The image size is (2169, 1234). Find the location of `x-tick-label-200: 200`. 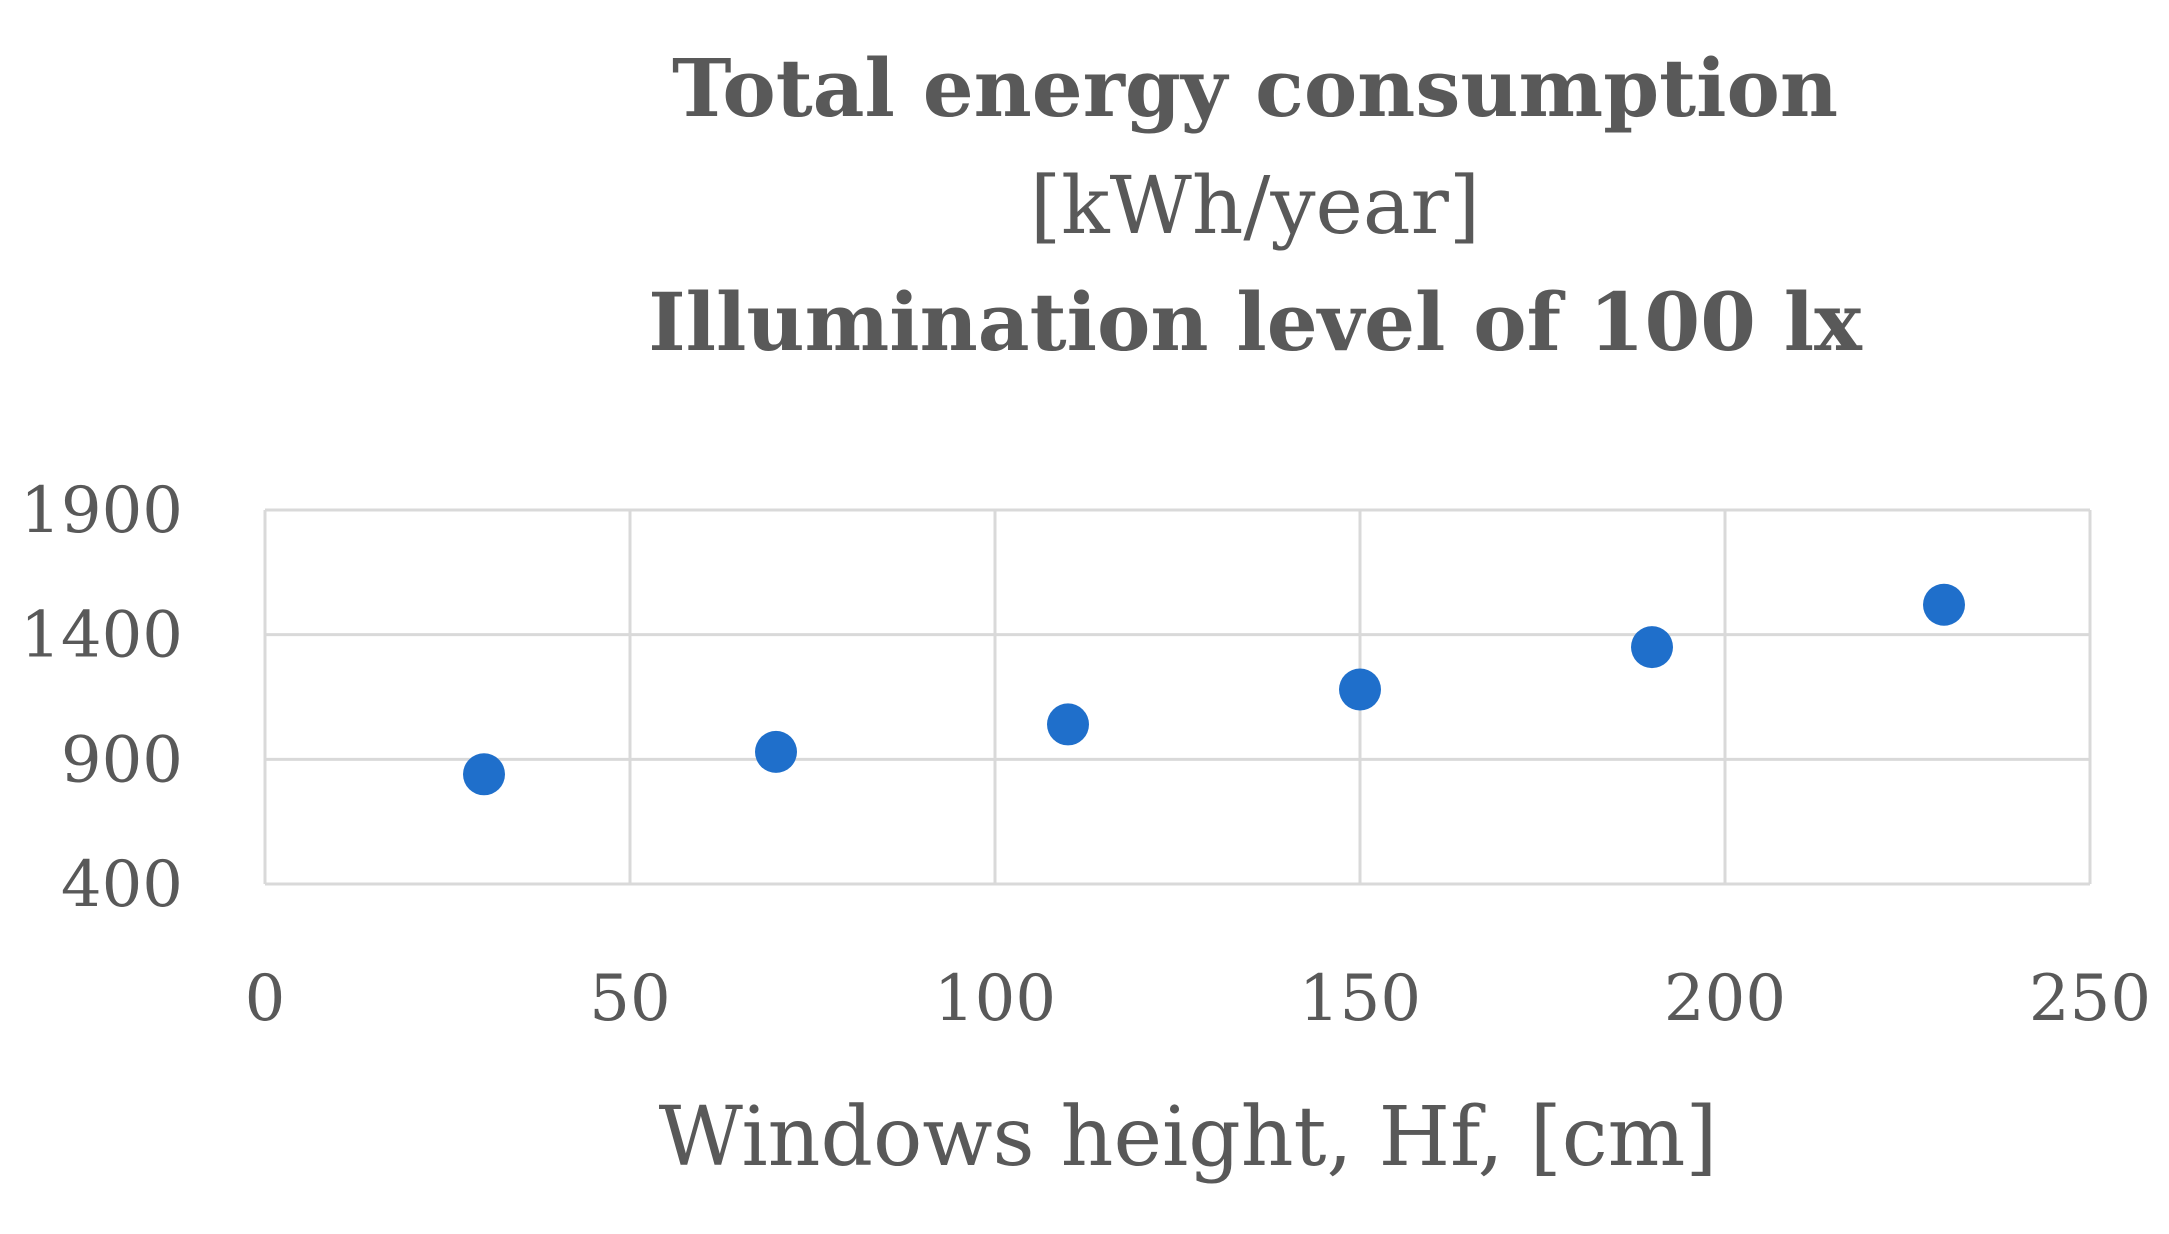

x-tick-label-200: 200 is located at coordinates (1725, 999).